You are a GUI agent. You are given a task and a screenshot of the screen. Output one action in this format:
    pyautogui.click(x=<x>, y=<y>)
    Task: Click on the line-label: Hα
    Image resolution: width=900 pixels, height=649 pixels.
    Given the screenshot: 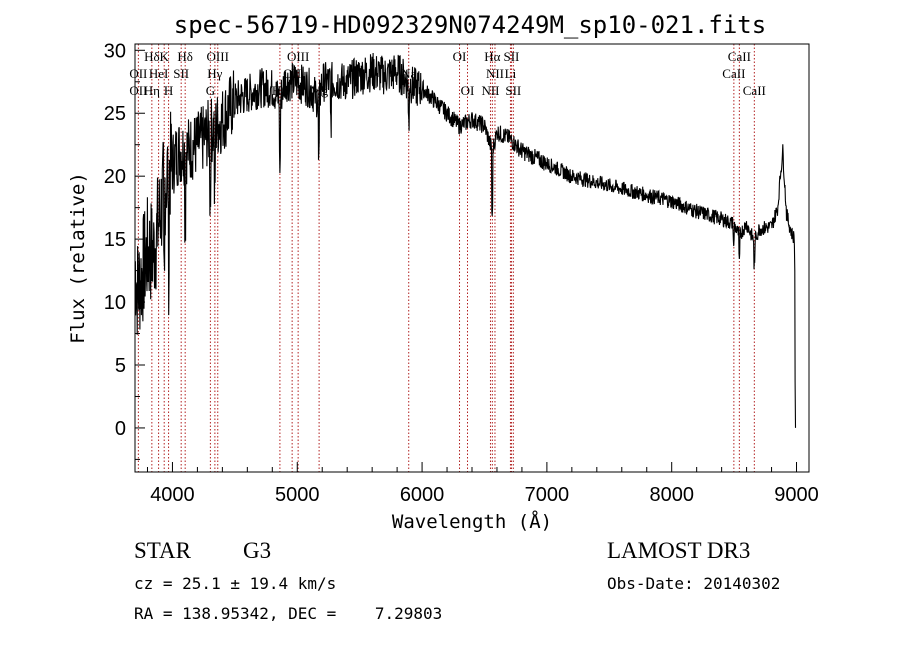 What is the action you would take?
    pyautogui.click(x=492, y=56)
    